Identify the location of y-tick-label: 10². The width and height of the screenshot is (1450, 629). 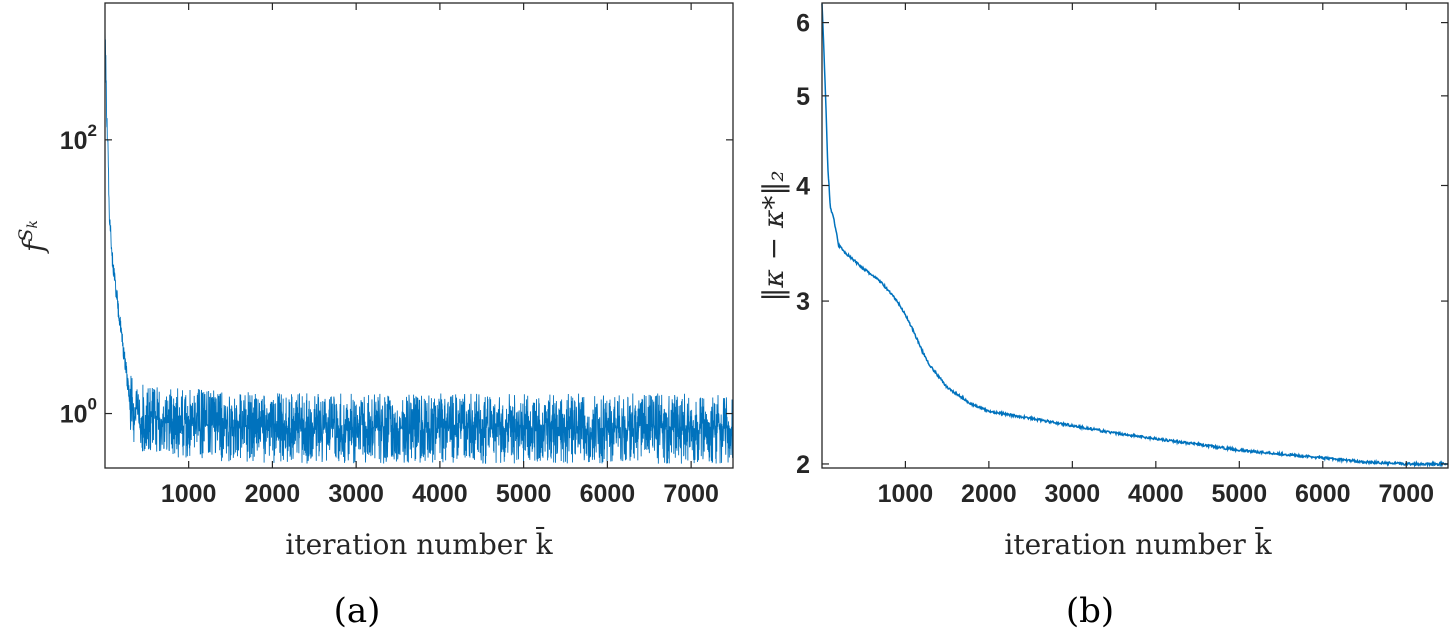
(78, 138).